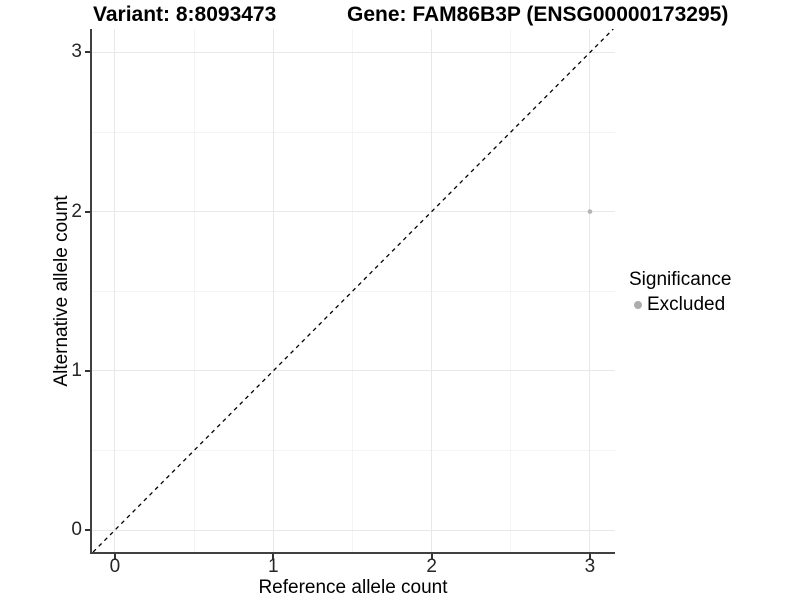  I want to click on excluded-point-icon, so click(638, 305).